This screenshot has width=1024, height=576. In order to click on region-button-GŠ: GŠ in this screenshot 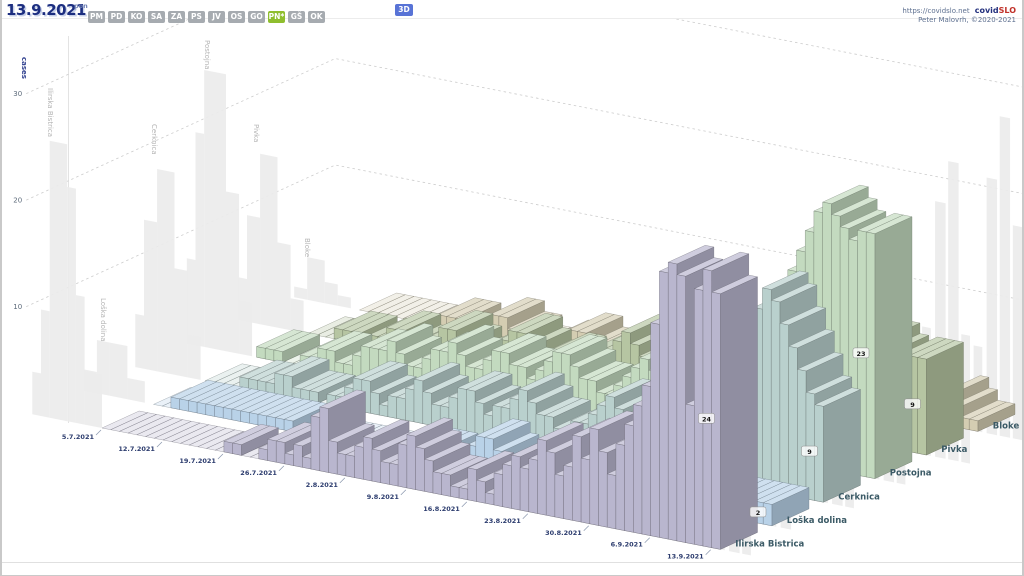, I will do `click(296, 17)`.